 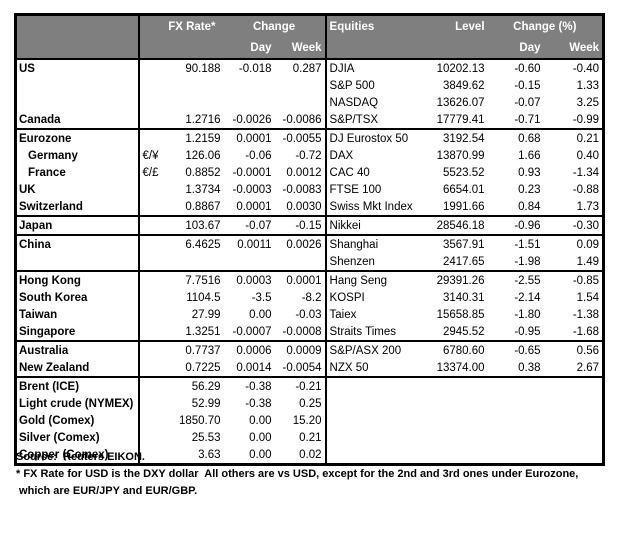 What do you see at coordinates (300, 386) in the screenshot?
I see `fx-week-cell: -0.21` at bounding box center [300, 386].